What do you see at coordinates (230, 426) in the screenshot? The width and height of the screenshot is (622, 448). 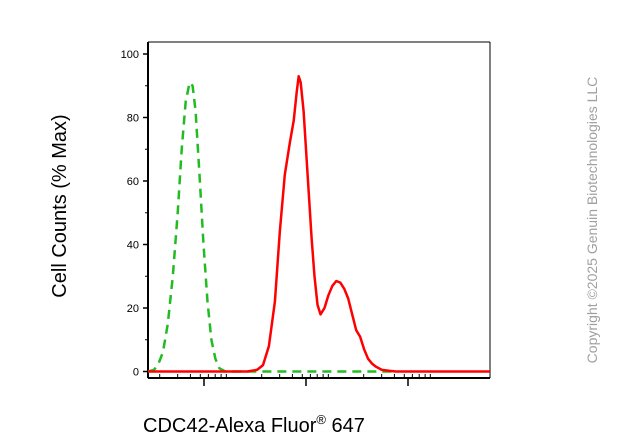 I see `x-axis-label-main: CDC42-Alexa Fluor` at bounding box center [230, 426].